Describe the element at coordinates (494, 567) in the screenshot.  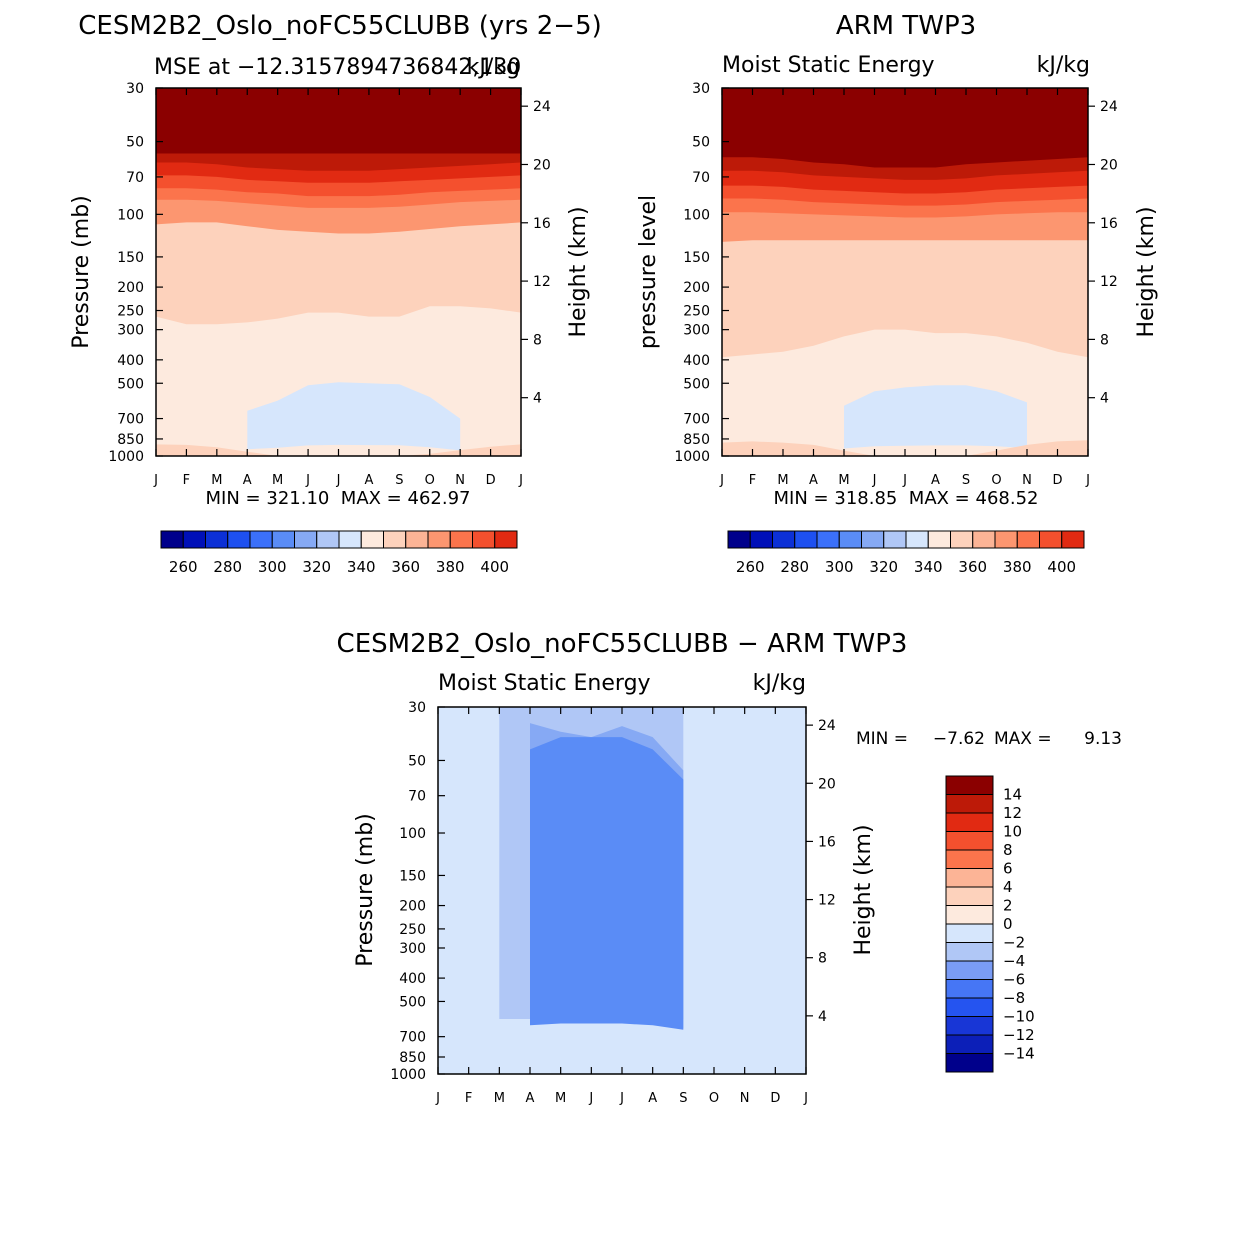
I see `colorbar-label: 400` at that location.